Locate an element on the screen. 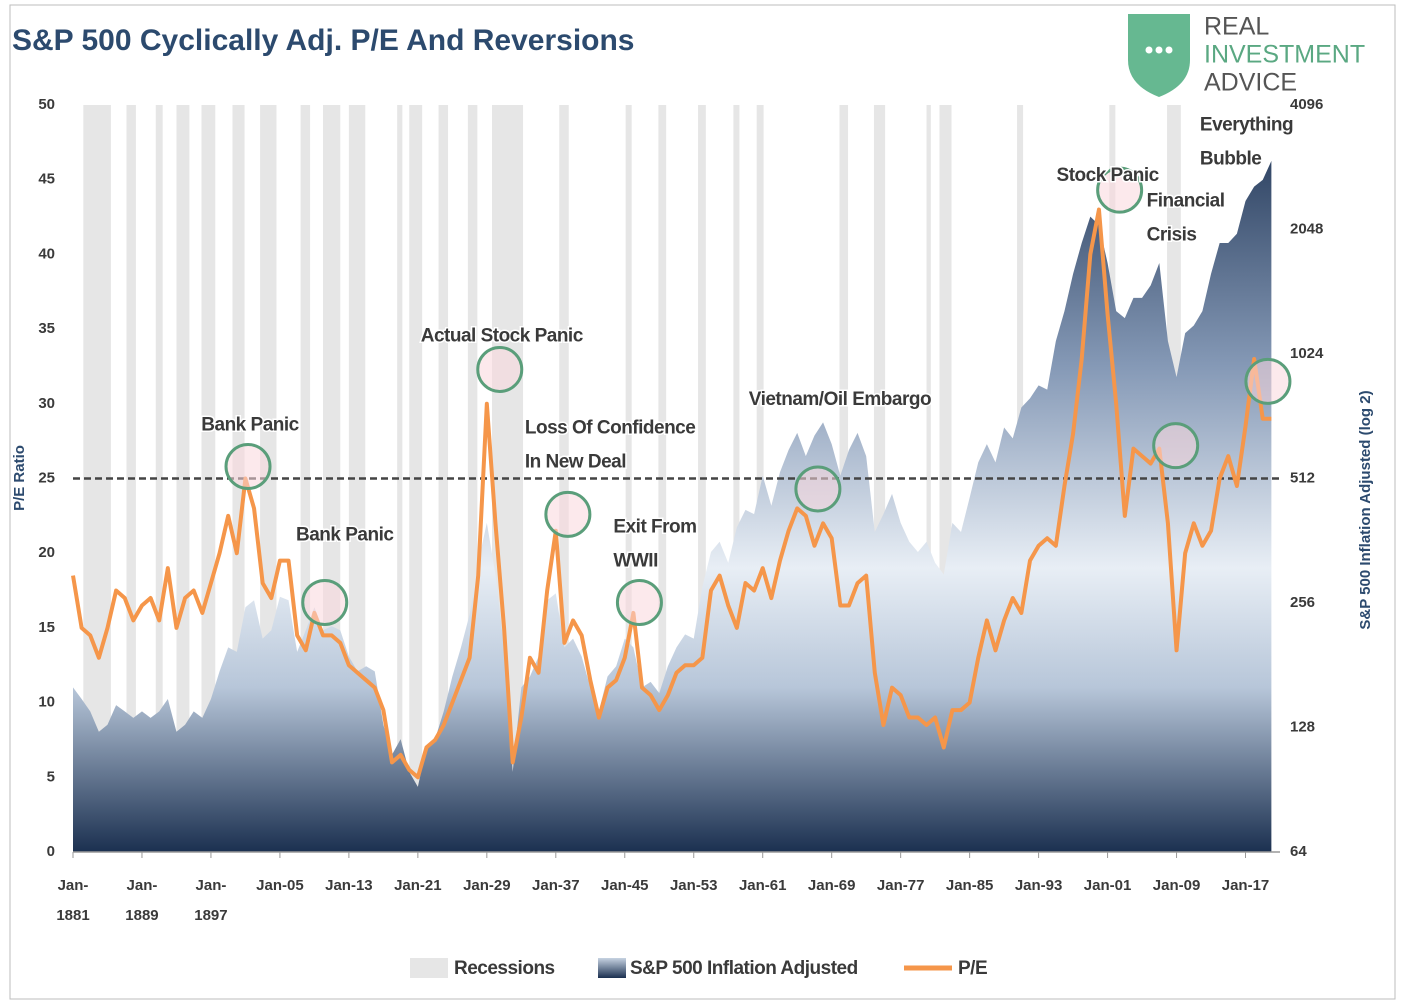  x-tick-label: Jan-53 is located at coordinates (694, 885).